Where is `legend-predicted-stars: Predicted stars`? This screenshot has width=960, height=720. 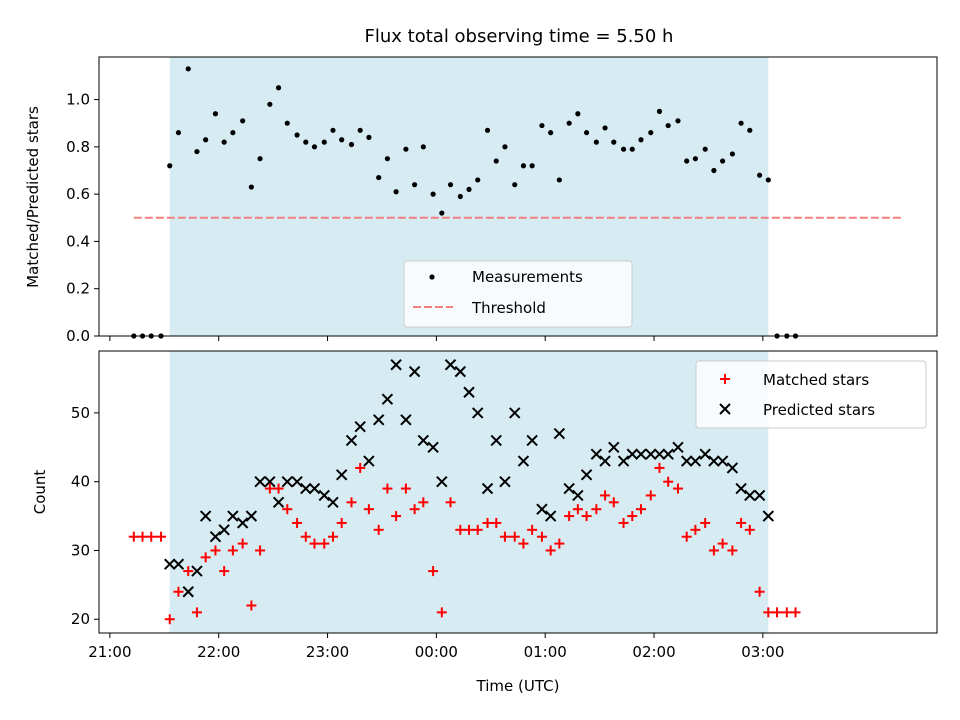
legend-predicted-stars: Predicted stars is located at coordinates (819, 410).